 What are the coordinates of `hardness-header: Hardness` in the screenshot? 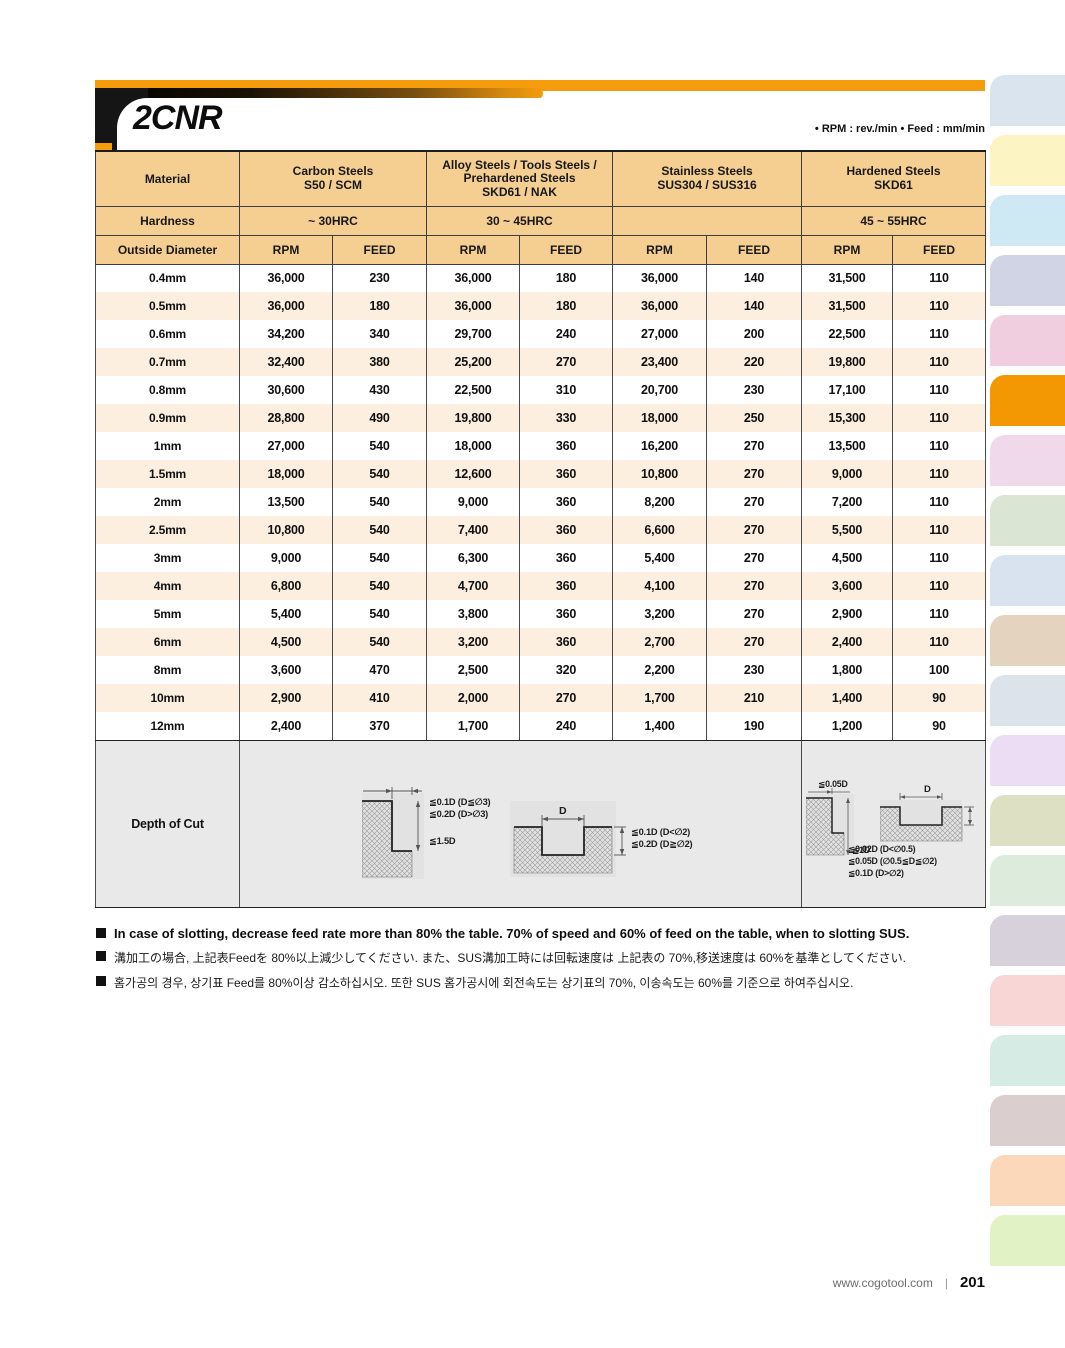 It's located at (167, 220).